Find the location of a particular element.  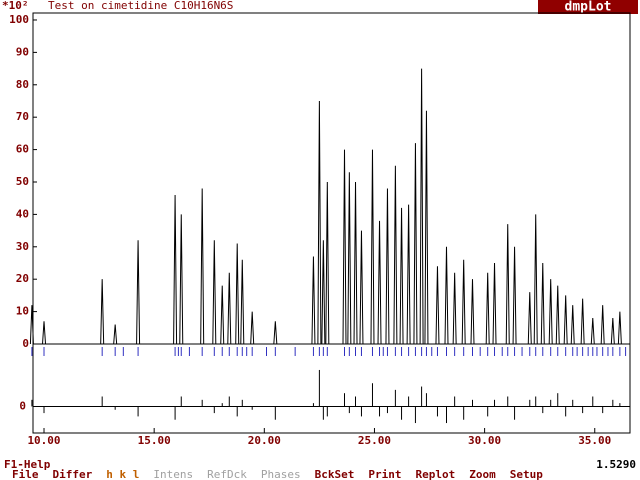

logo: dmpLot is located at coordinates (588, 7).